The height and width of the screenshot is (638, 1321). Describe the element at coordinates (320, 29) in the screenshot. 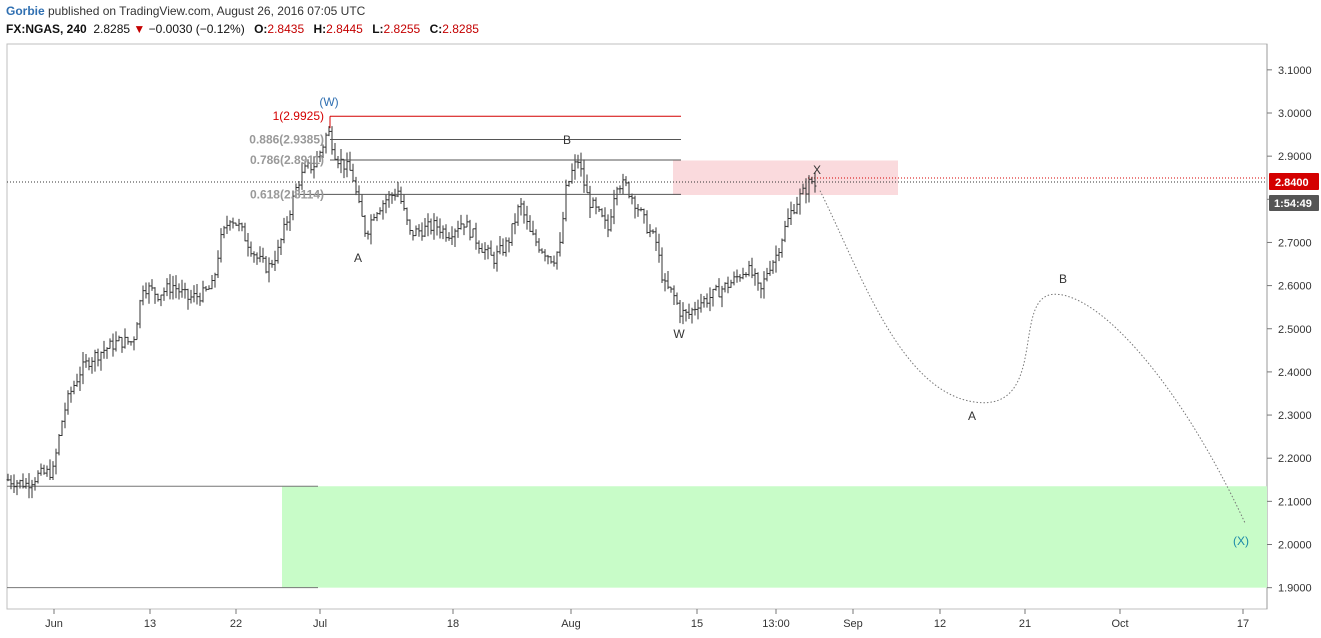

I see `high-label: H:` at that location.